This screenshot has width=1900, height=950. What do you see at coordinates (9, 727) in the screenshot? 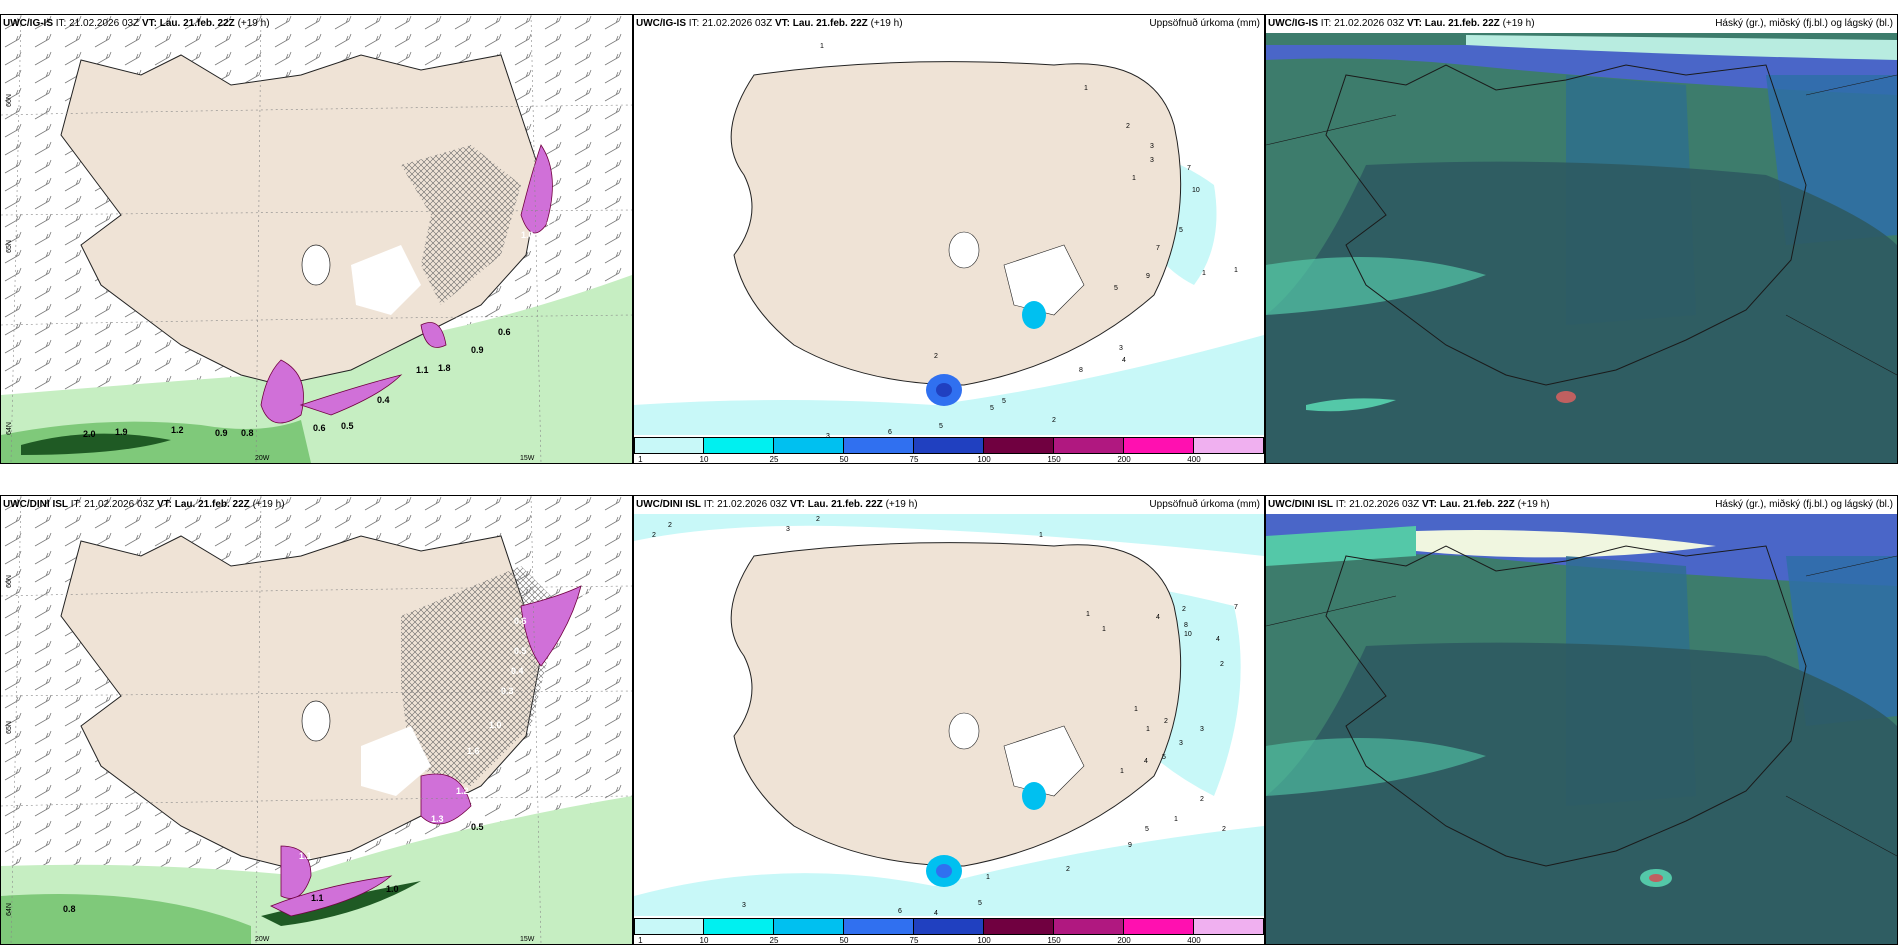
I see `lat-label: 65N` at bounding box center [9, 727].